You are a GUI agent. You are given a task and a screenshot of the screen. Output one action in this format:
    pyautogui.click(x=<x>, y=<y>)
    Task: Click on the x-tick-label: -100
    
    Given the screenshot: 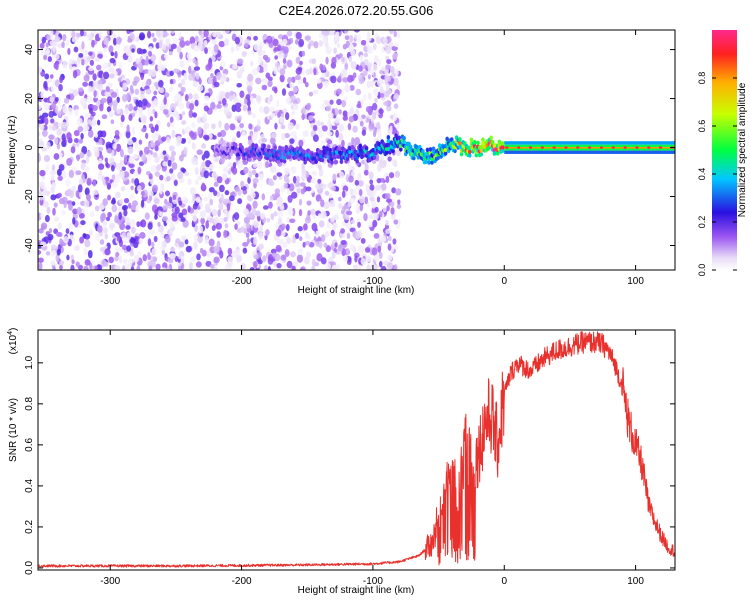 What is the action you would take?
    pyautogui.click(x=373, y=281)
    